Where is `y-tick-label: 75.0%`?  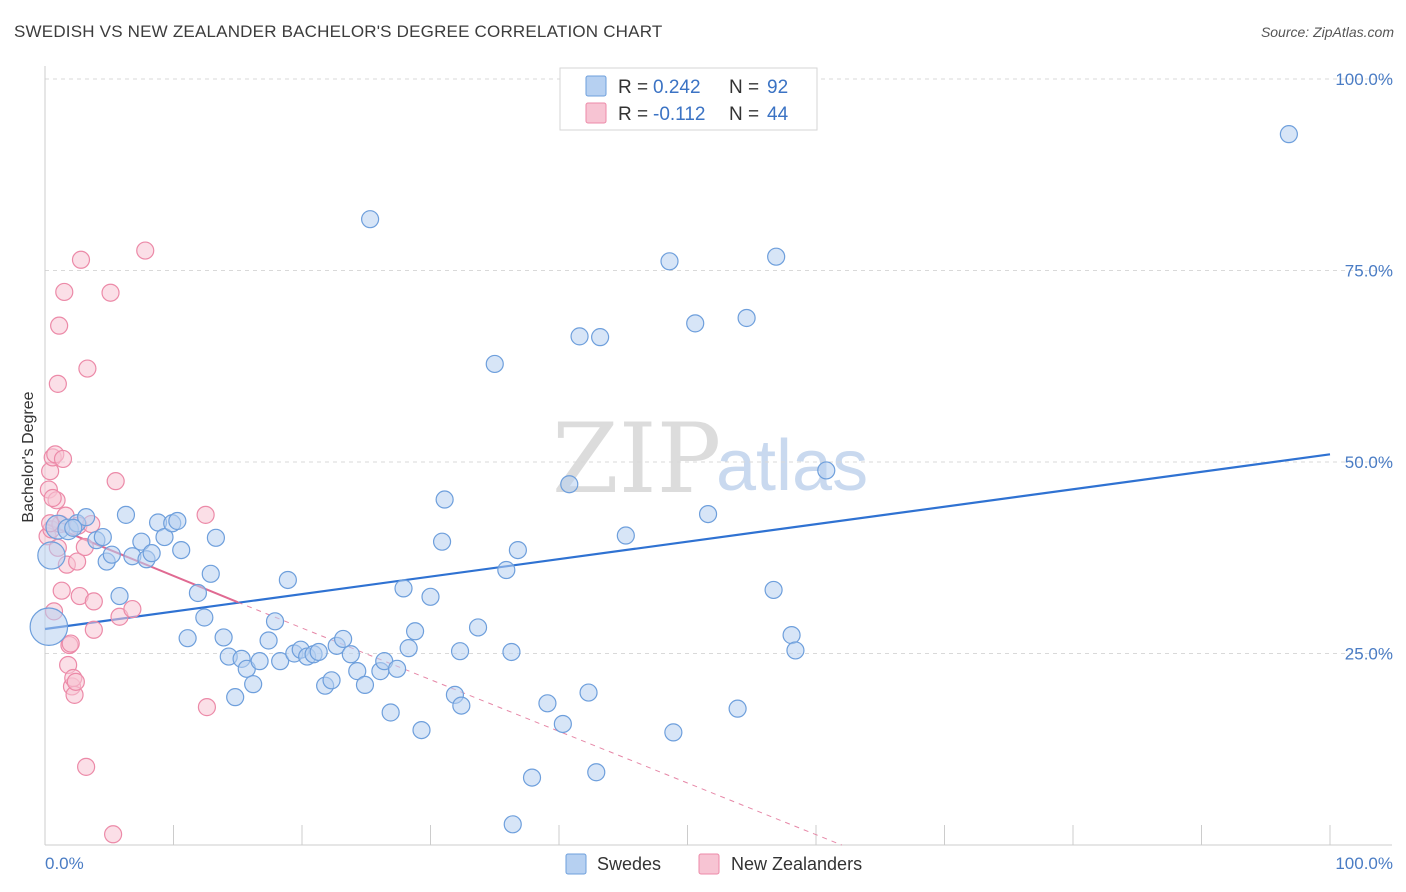 y-tick-label: 75.0% is located at coordinates (1369, 271).